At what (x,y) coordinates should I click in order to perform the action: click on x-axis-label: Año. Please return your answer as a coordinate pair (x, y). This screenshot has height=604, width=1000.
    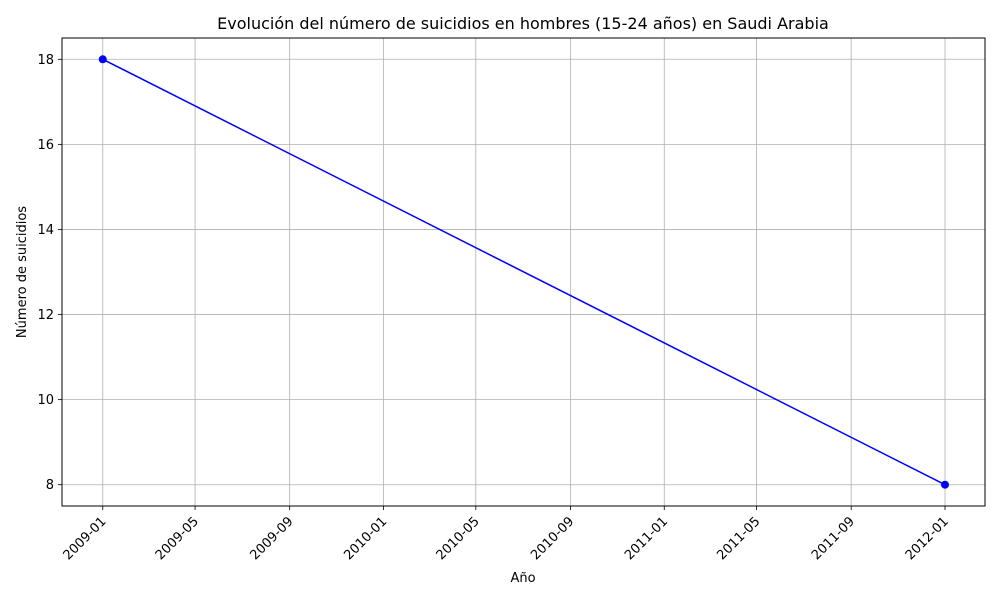
    Looking at the image, I should click on (522, 578).